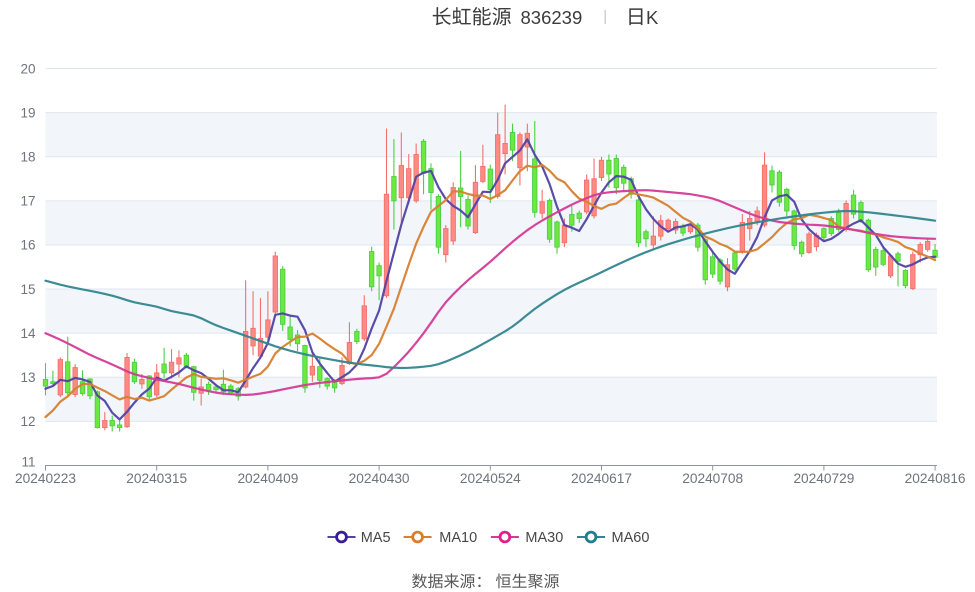 The image size is (975, 592). What do you see at coordinates (27, 201) in the screenshot?
I see `svg-text: 17` at bounding box center [27, 201].